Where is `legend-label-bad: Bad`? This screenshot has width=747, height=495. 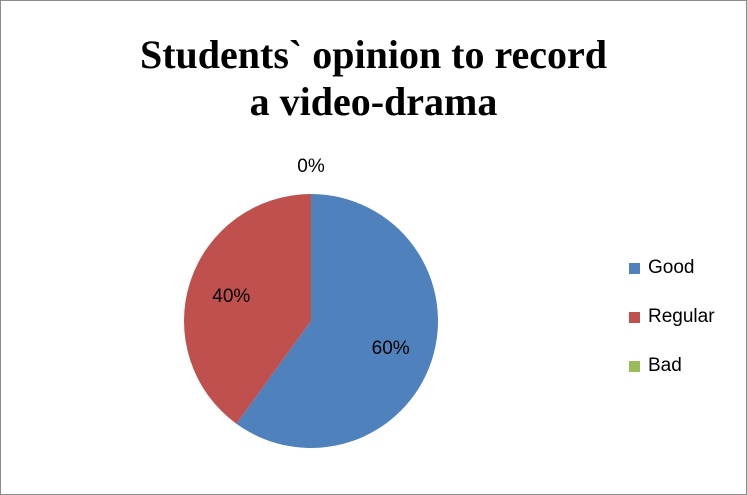
legend-label-bad: Bad is located at coordinates (665, 365).